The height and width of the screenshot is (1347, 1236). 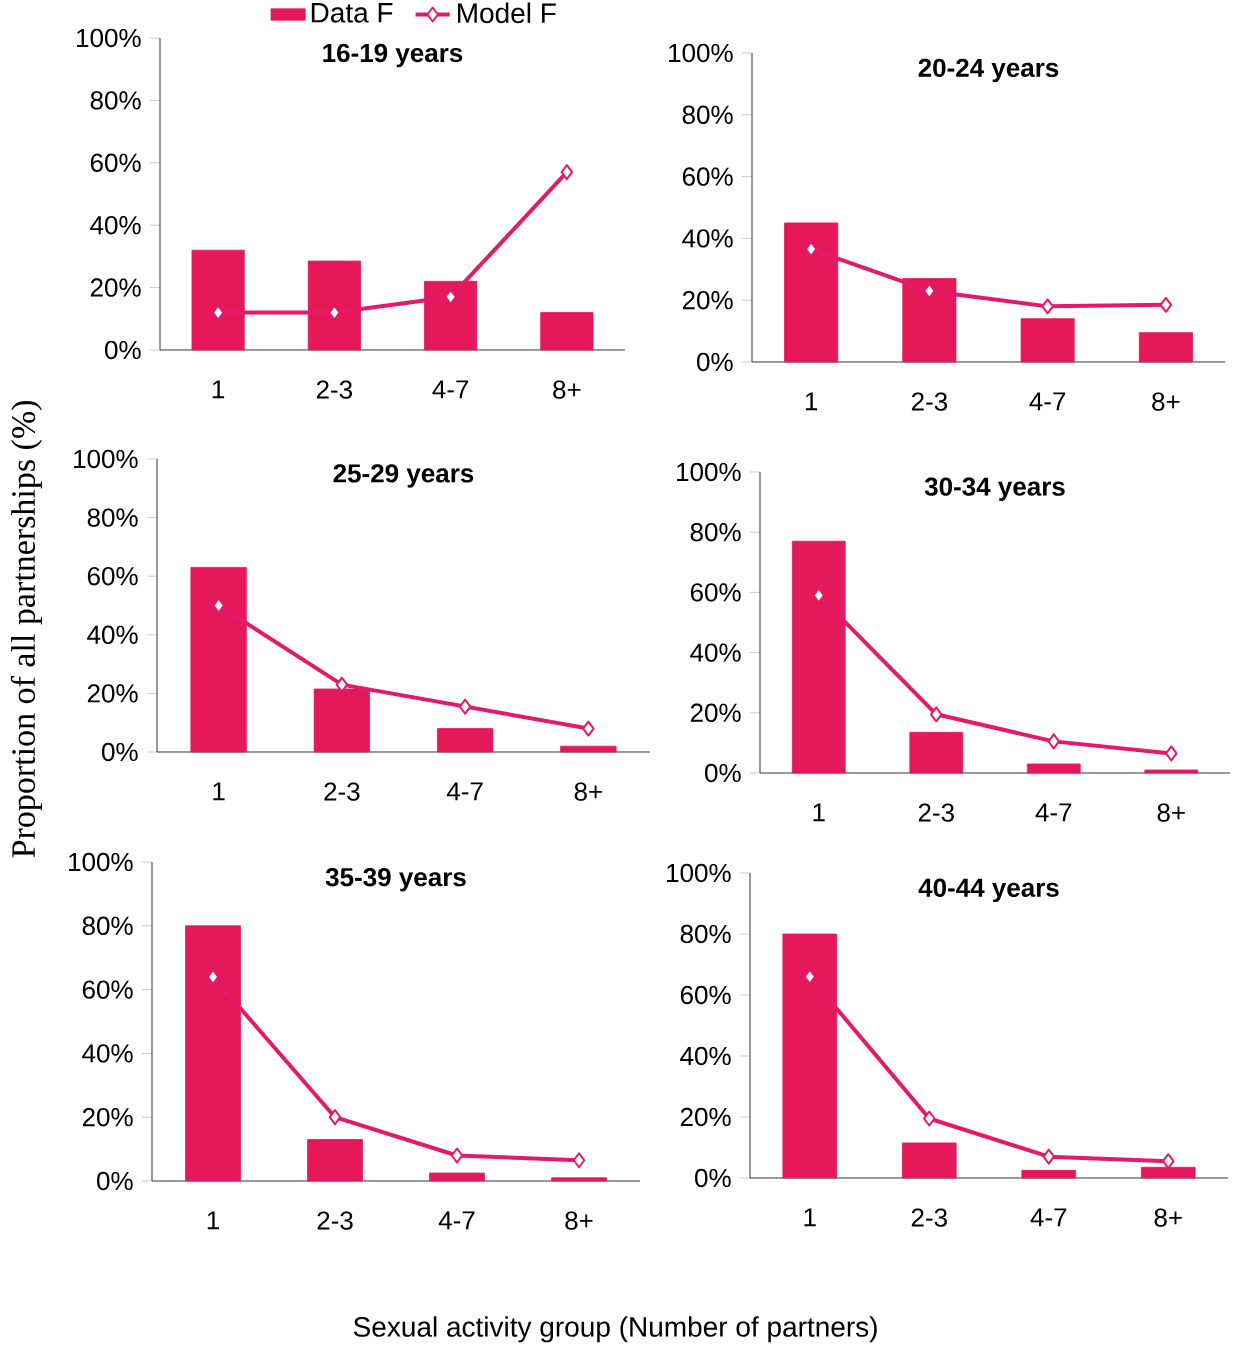 I want to click on y-axis-title: Proportion of all partnerships (%), so click(x=26, y=629).